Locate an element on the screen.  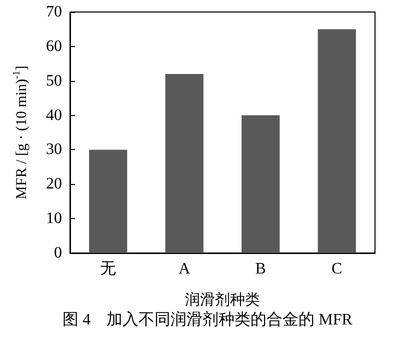
y-tick-label: 60 is located at coordinates (54, 46).